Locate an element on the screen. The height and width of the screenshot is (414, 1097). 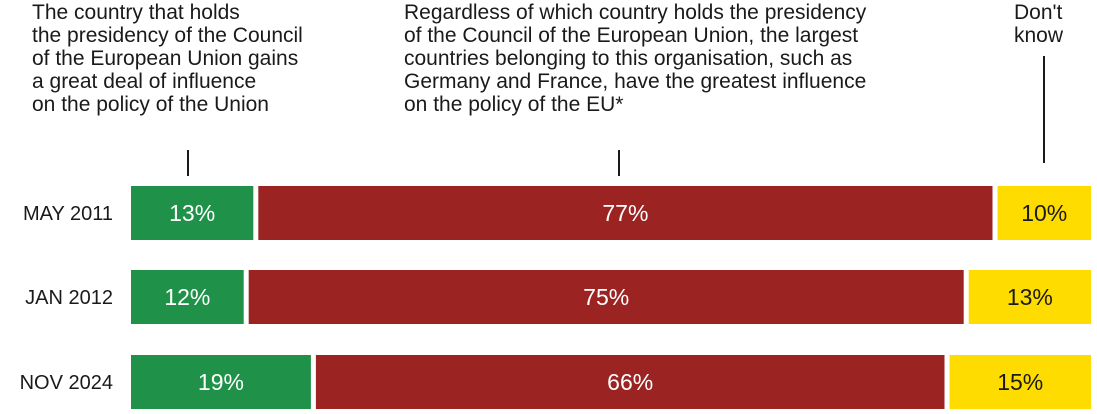
data-label: 66% is located at coordinates (630, 382).